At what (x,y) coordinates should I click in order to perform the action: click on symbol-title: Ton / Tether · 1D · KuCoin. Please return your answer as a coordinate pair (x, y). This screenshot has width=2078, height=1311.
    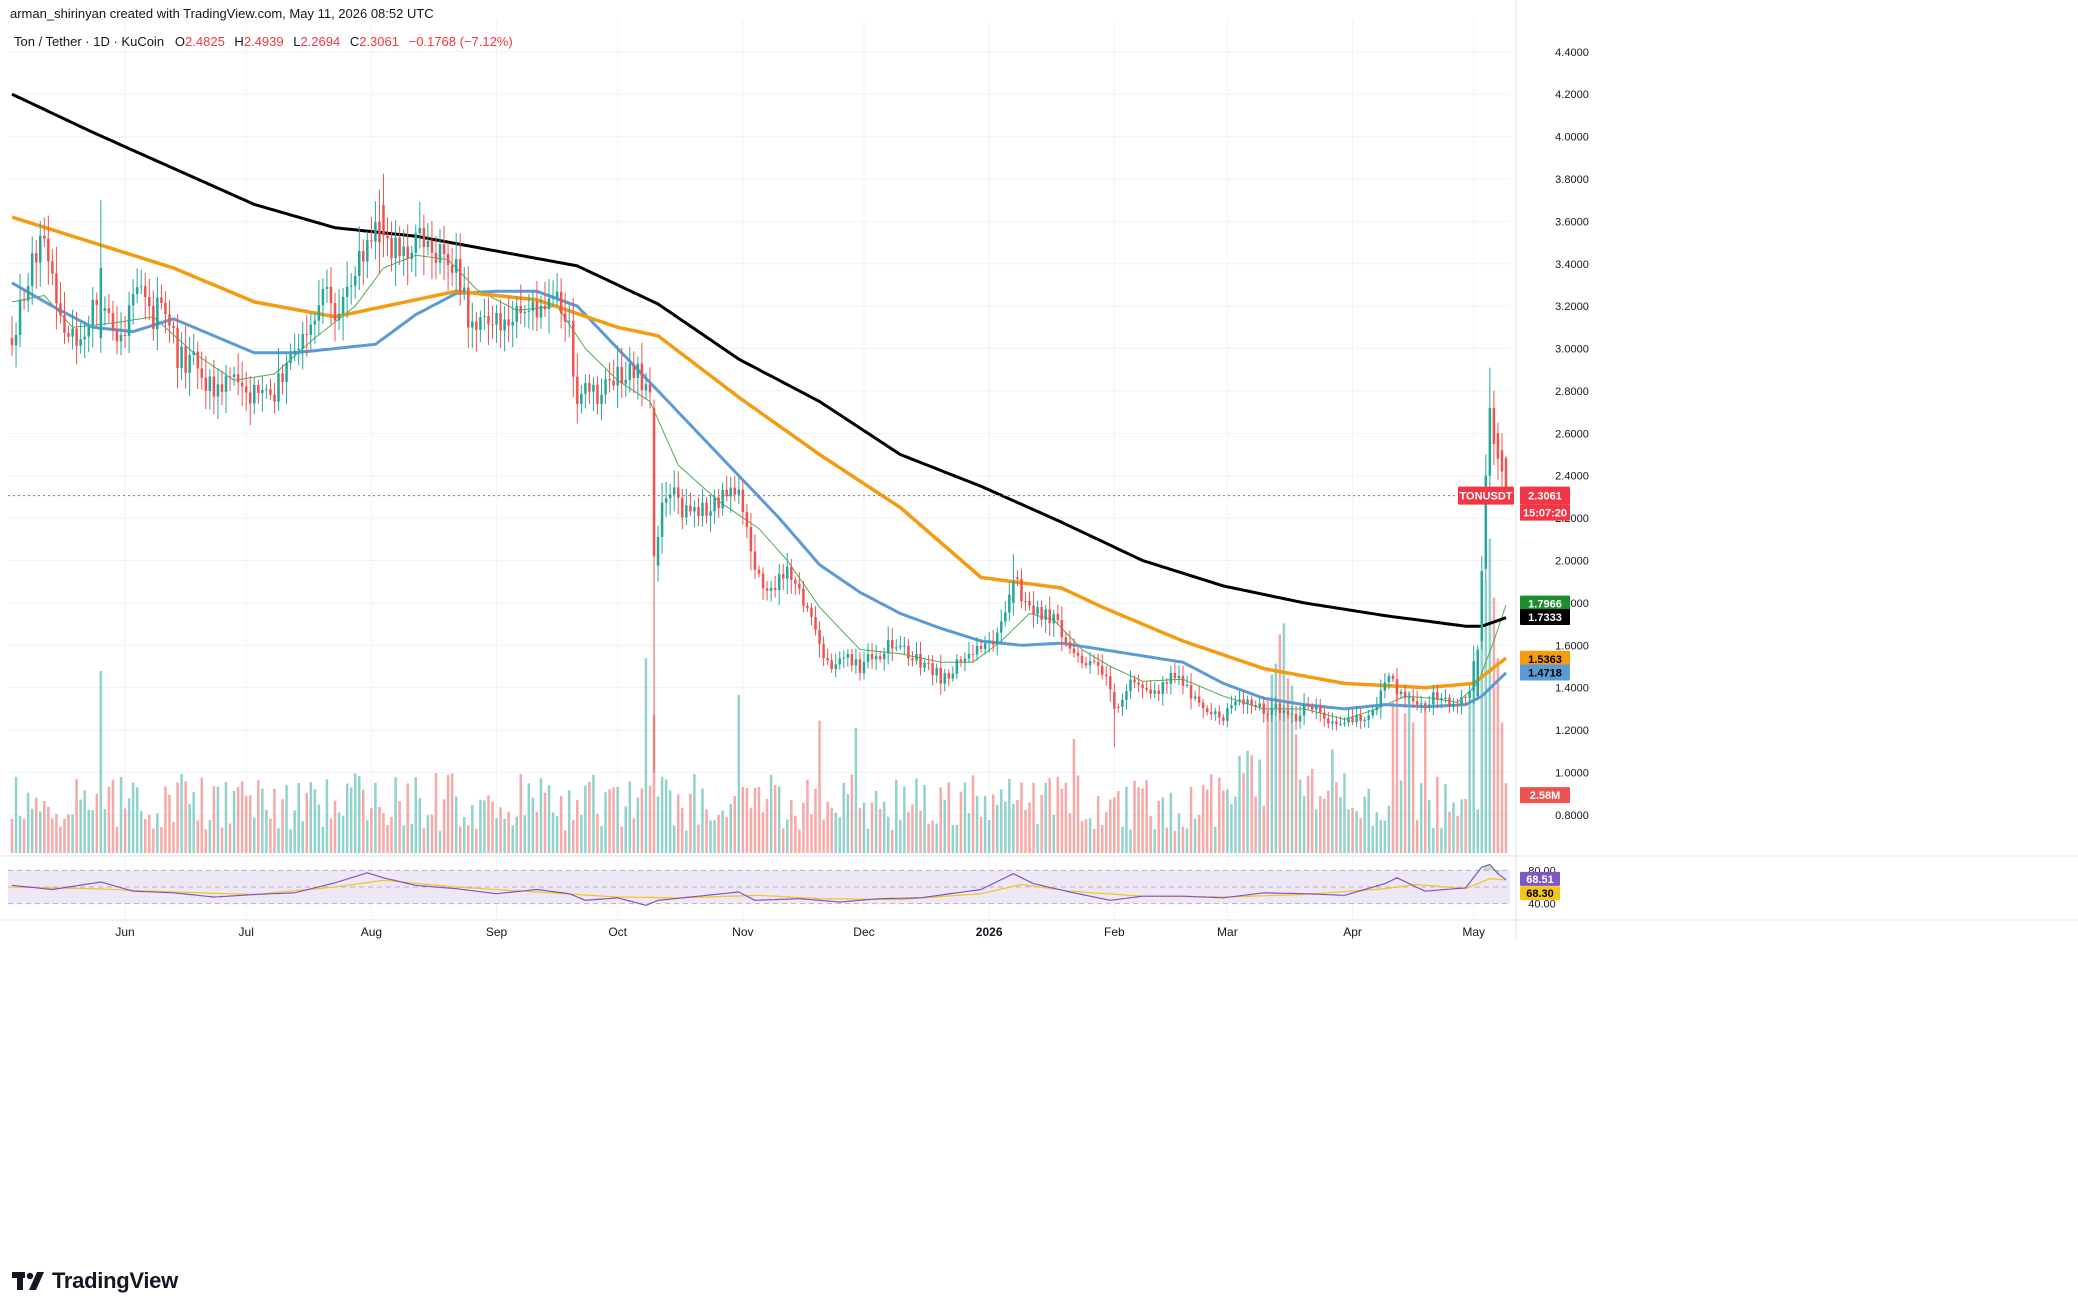
    Looking at the image, I should click on (89, 41).